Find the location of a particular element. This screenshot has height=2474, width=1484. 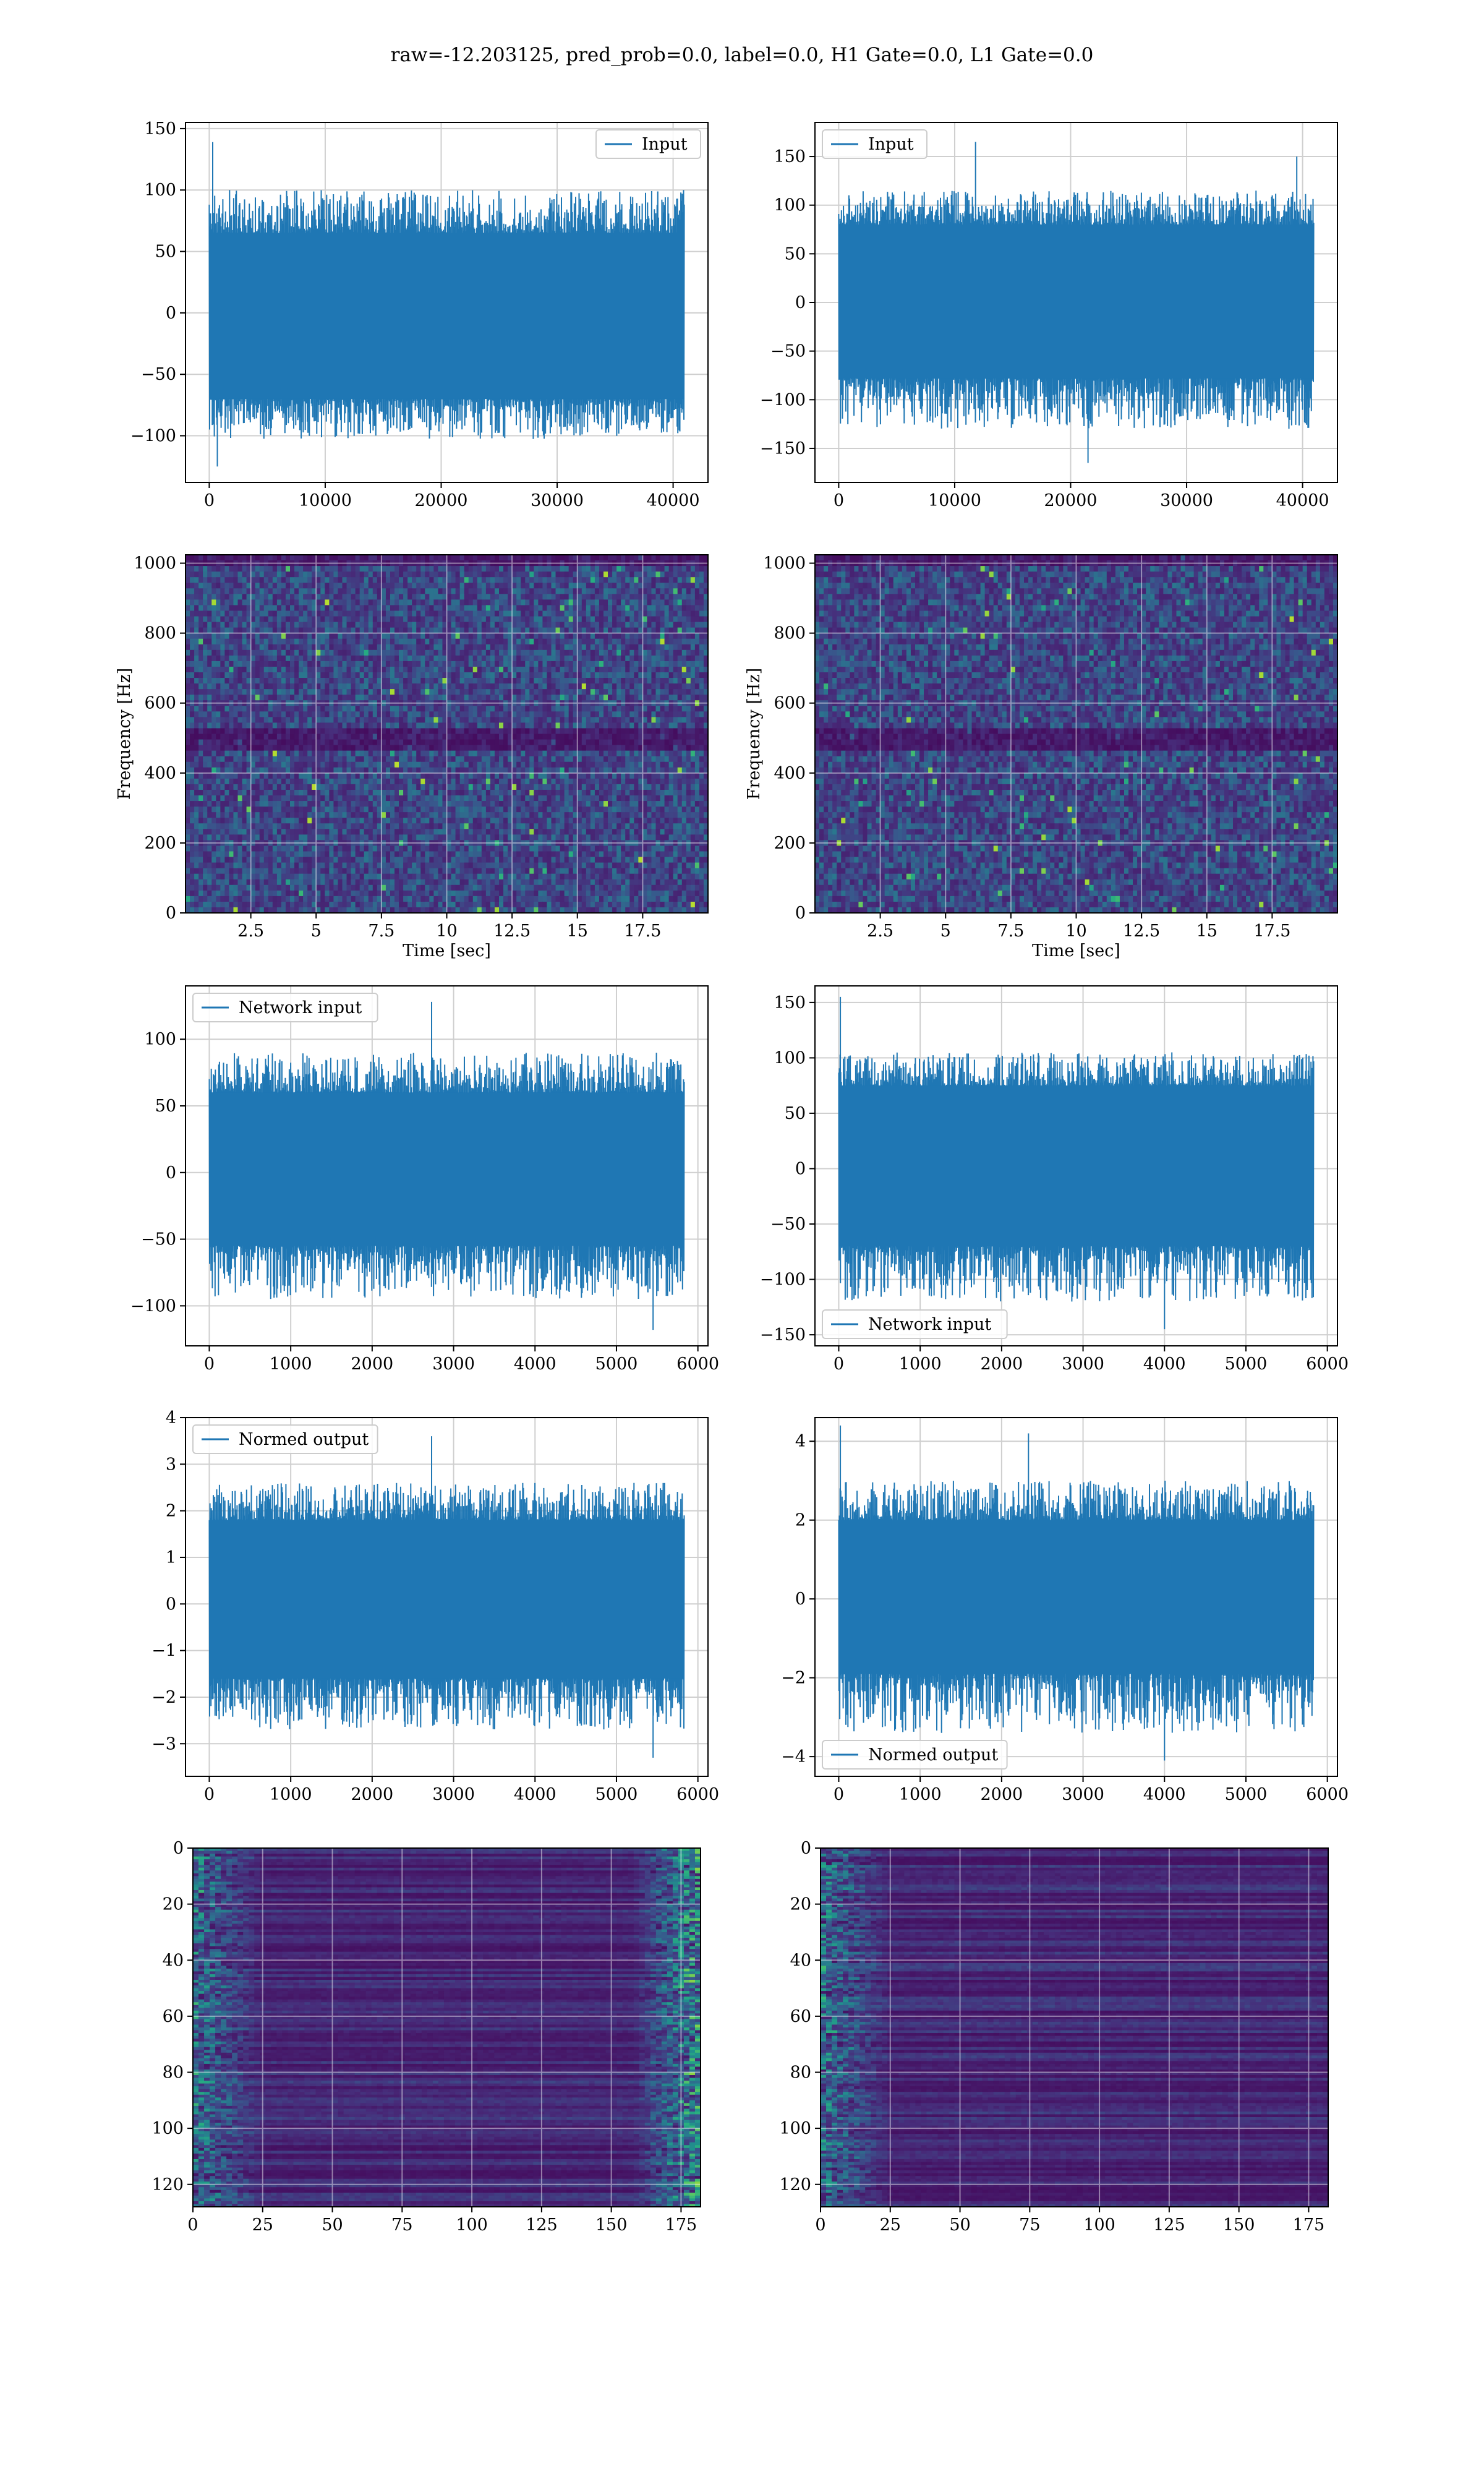

y-tick-label: 60 is located at coordinates (173, 2016).